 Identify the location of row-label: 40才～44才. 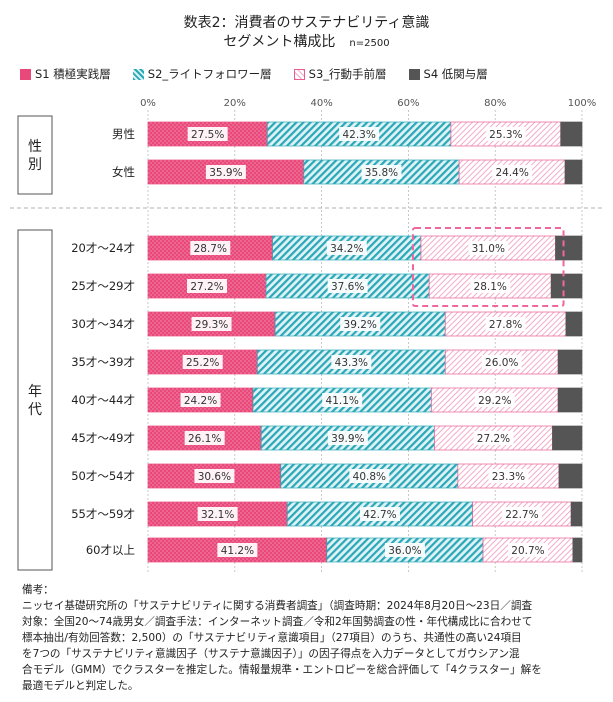
(103, 400).